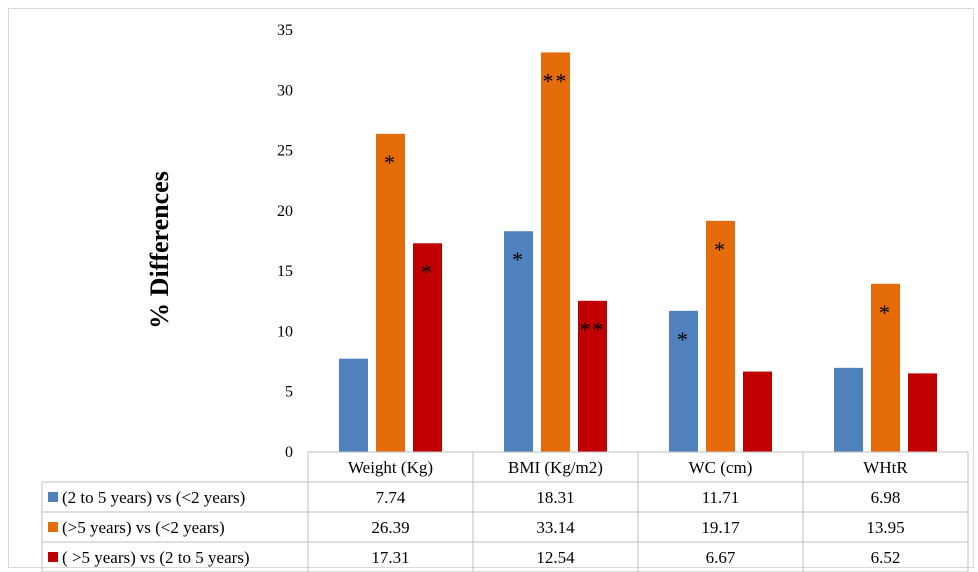 This screenshot has height=572, width=978. Describe the element at coordinates (390, 557) in the screenshot. I see `data-label: 17.31` at that location.